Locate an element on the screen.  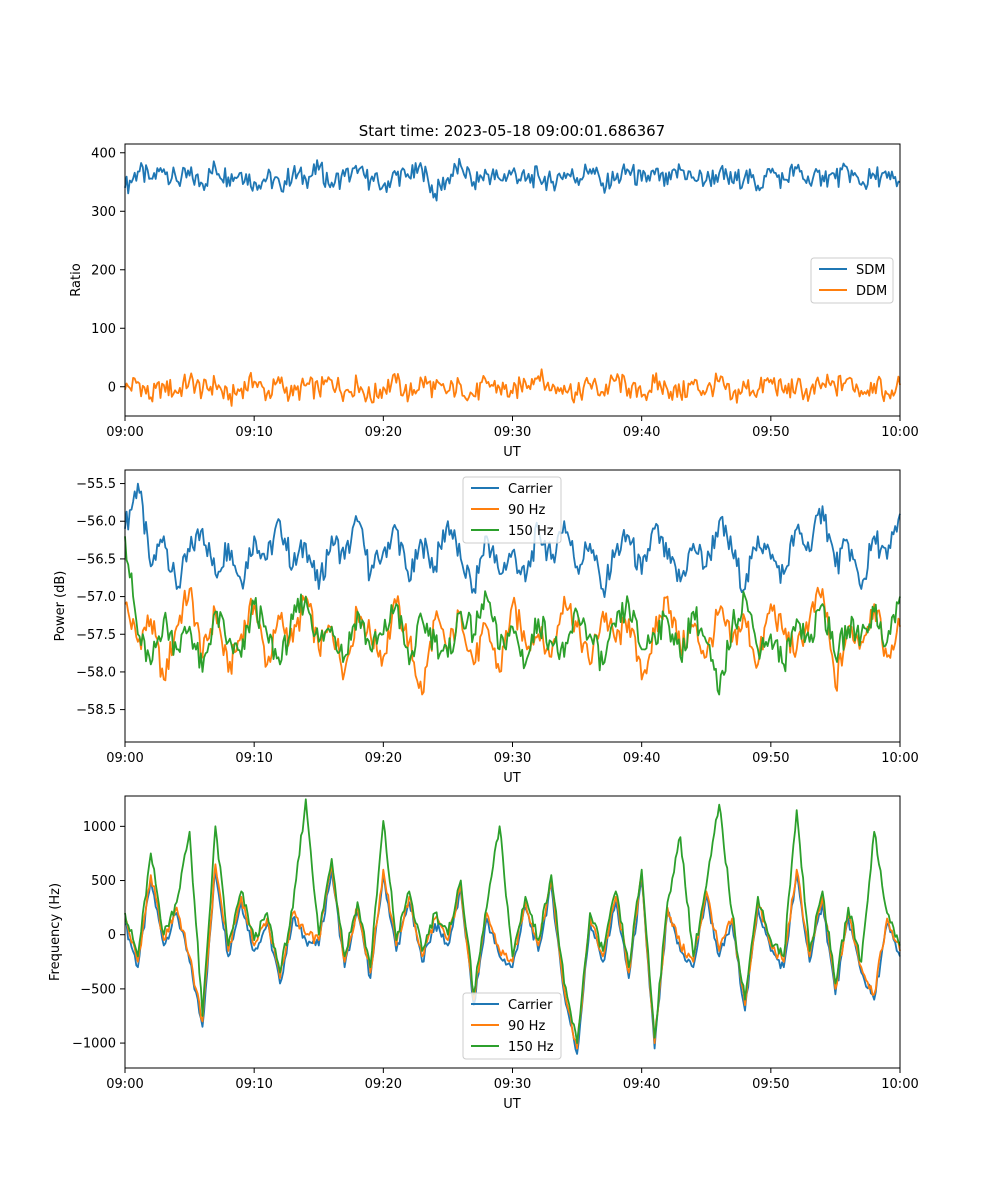
ratio-x-tick-label: 09:40 is located at coordinates (641, 432).